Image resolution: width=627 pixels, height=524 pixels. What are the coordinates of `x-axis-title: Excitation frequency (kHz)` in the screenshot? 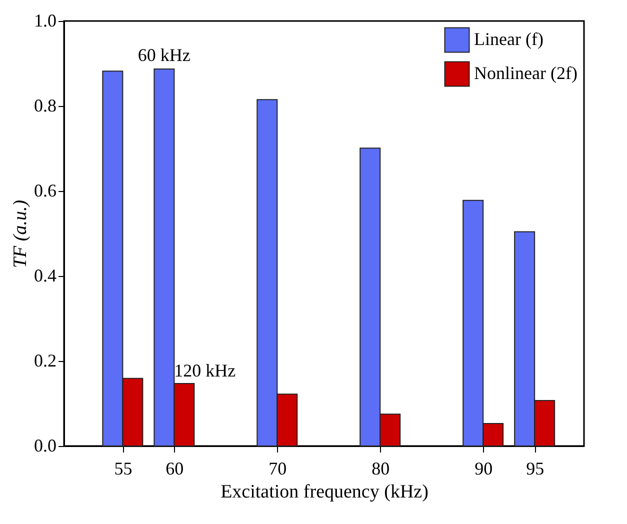 It's located at (324, 492).